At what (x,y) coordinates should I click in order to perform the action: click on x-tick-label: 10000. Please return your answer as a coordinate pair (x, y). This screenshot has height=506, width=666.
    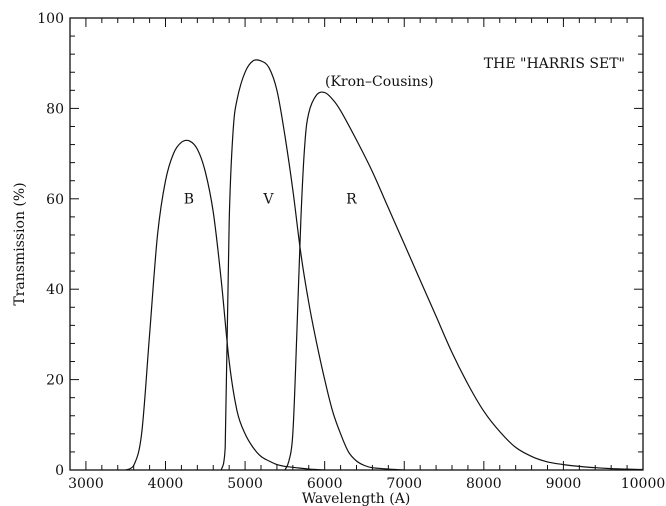
    Looking at the image, I should click on (643, 484).